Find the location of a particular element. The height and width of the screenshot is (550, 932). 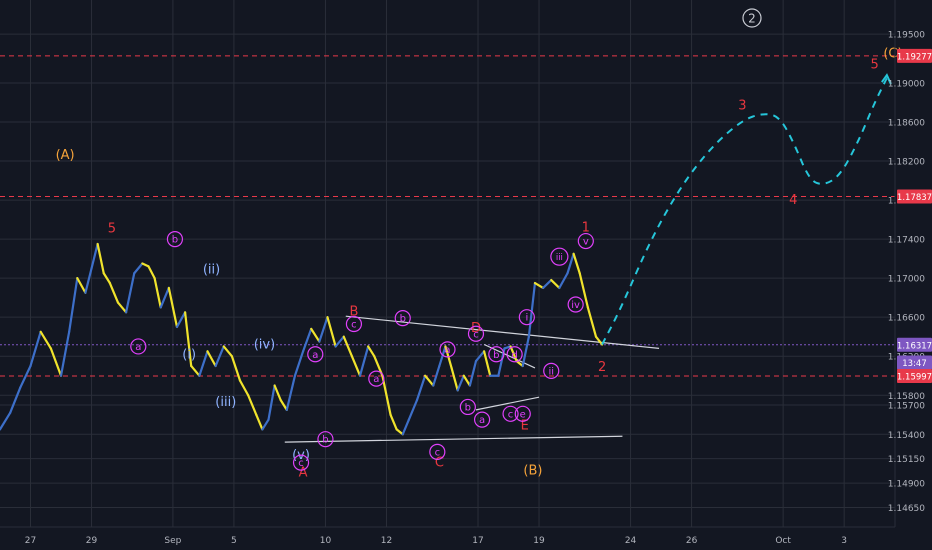

price-tag-label: 1.17837 is located at coordinates (914, 198).